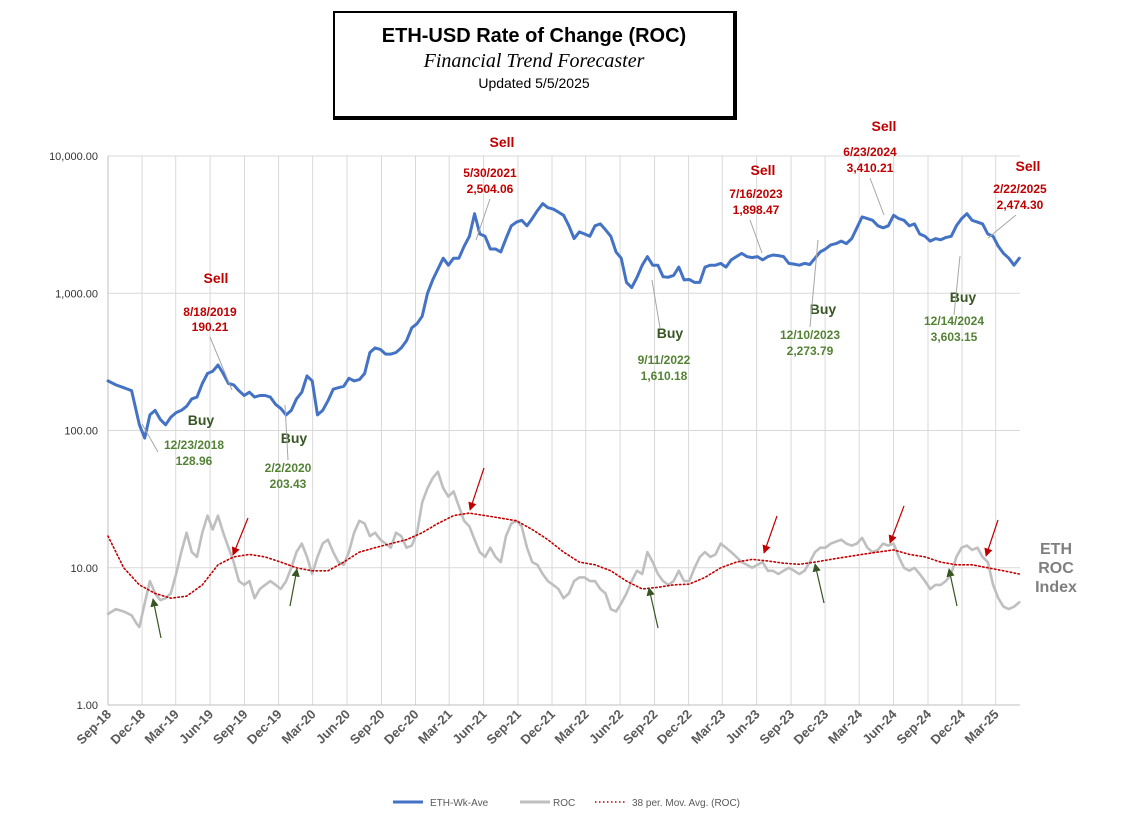 This screenshot has width=1136, height=824. I want to click on buy-date-label: 2/2/2020, so click(288, 468).